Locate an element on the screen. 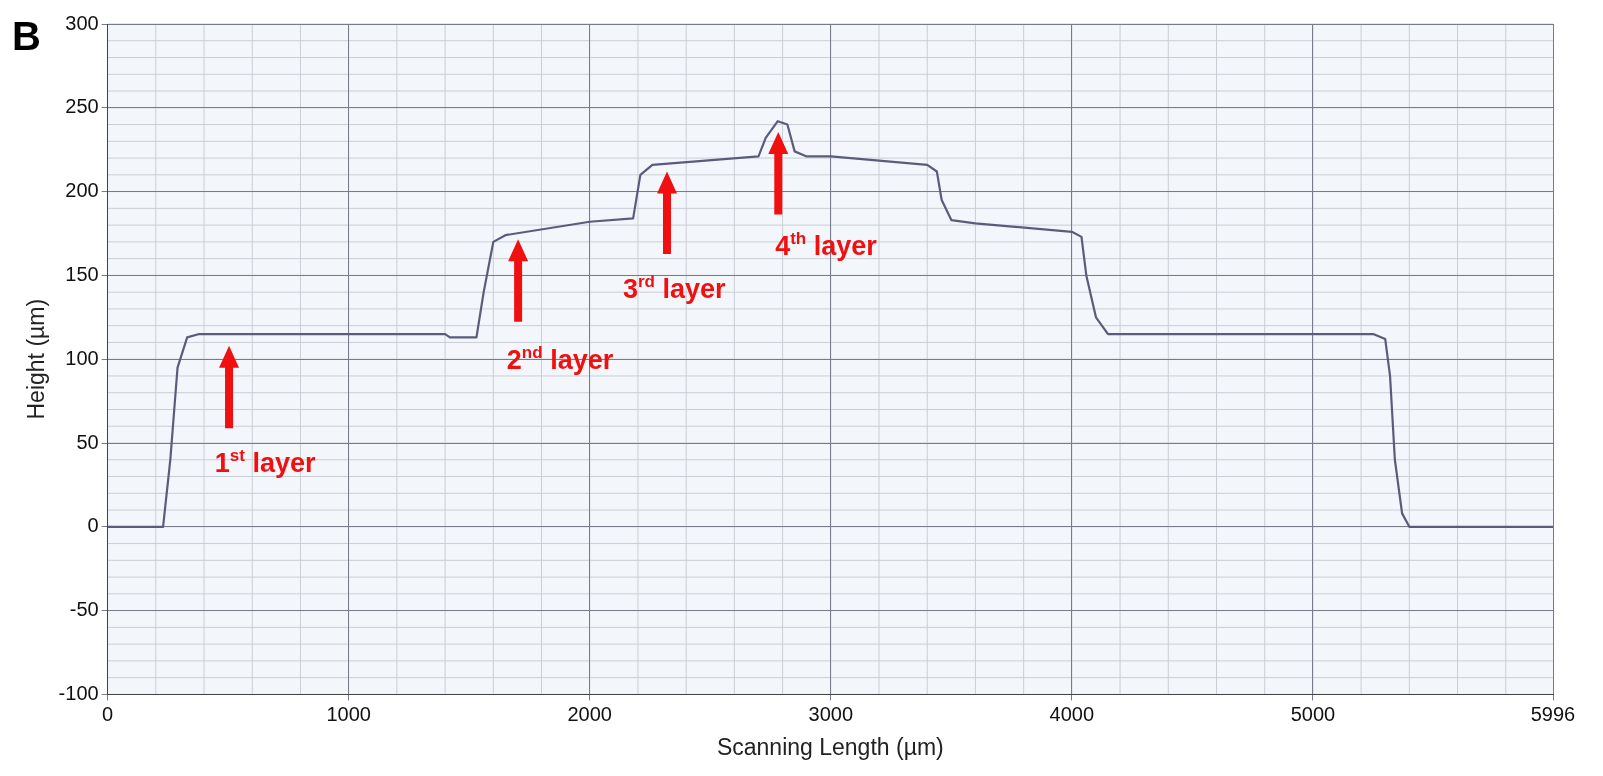 The image size is (1603, 776). chart-title: B is located at coordinates (26, 36).